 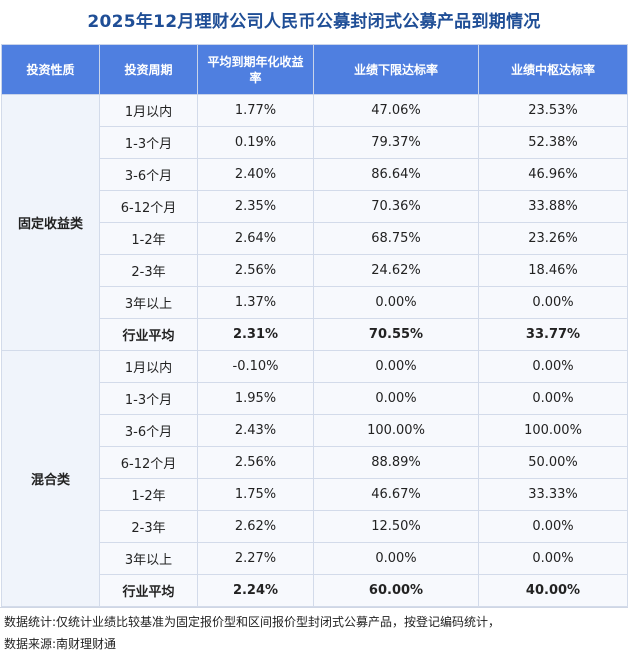 I want to click on group-label: 混合类, so click(x=50, y=478).